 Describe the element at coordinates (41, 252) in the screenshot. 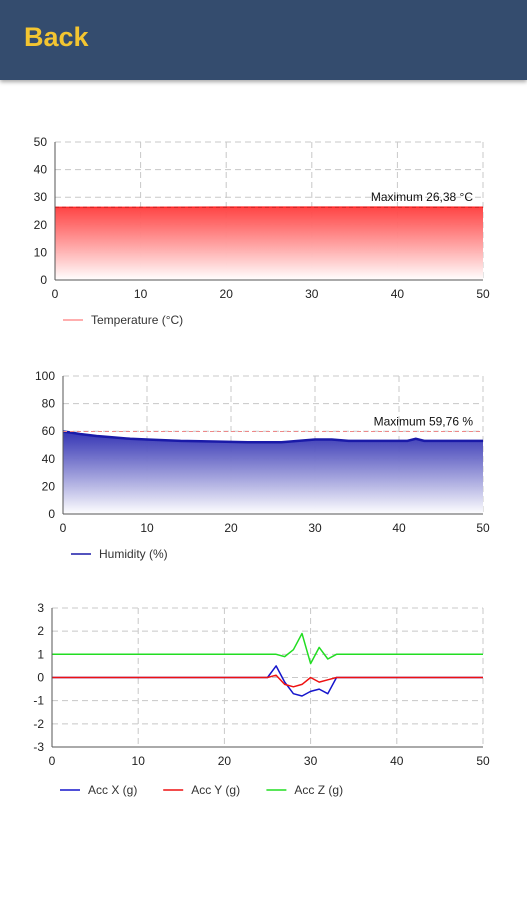

I see `y-tick-label: 10` at that location.